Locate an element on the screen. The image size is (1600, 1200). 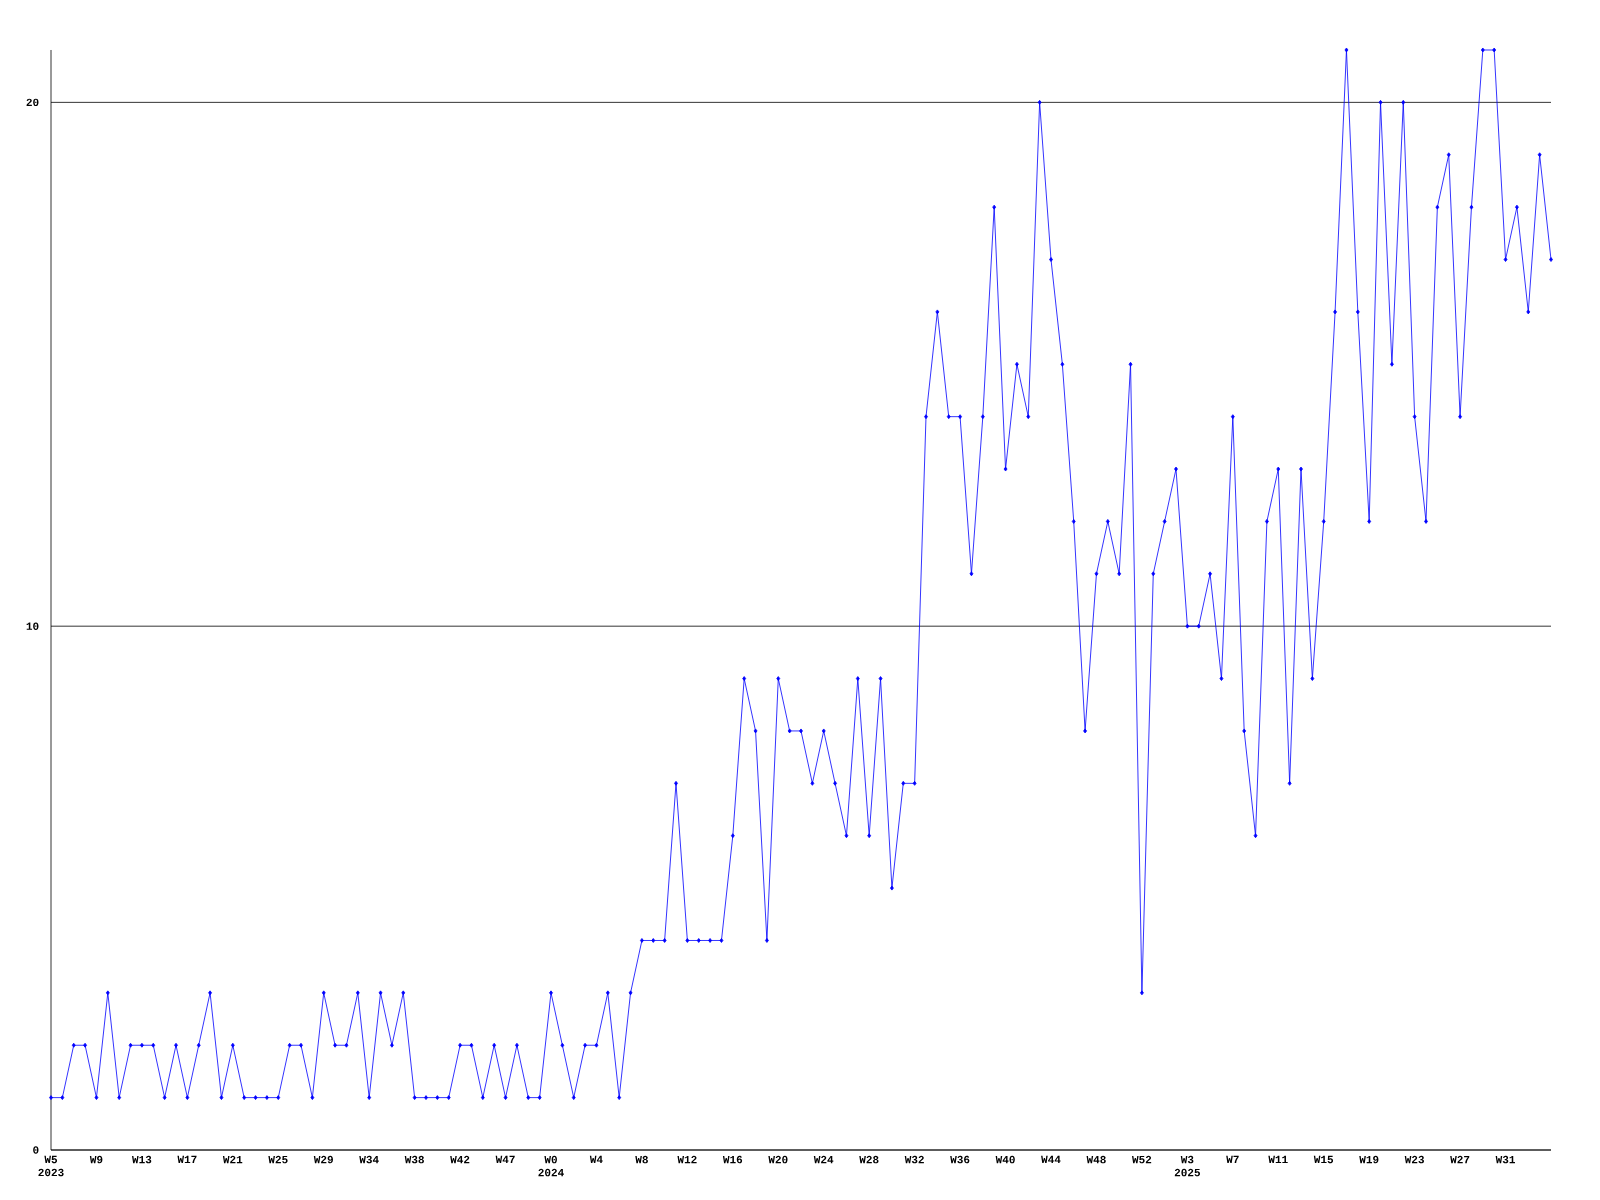
x-tick-label: W48 is located at coordinates (1096, 1159).